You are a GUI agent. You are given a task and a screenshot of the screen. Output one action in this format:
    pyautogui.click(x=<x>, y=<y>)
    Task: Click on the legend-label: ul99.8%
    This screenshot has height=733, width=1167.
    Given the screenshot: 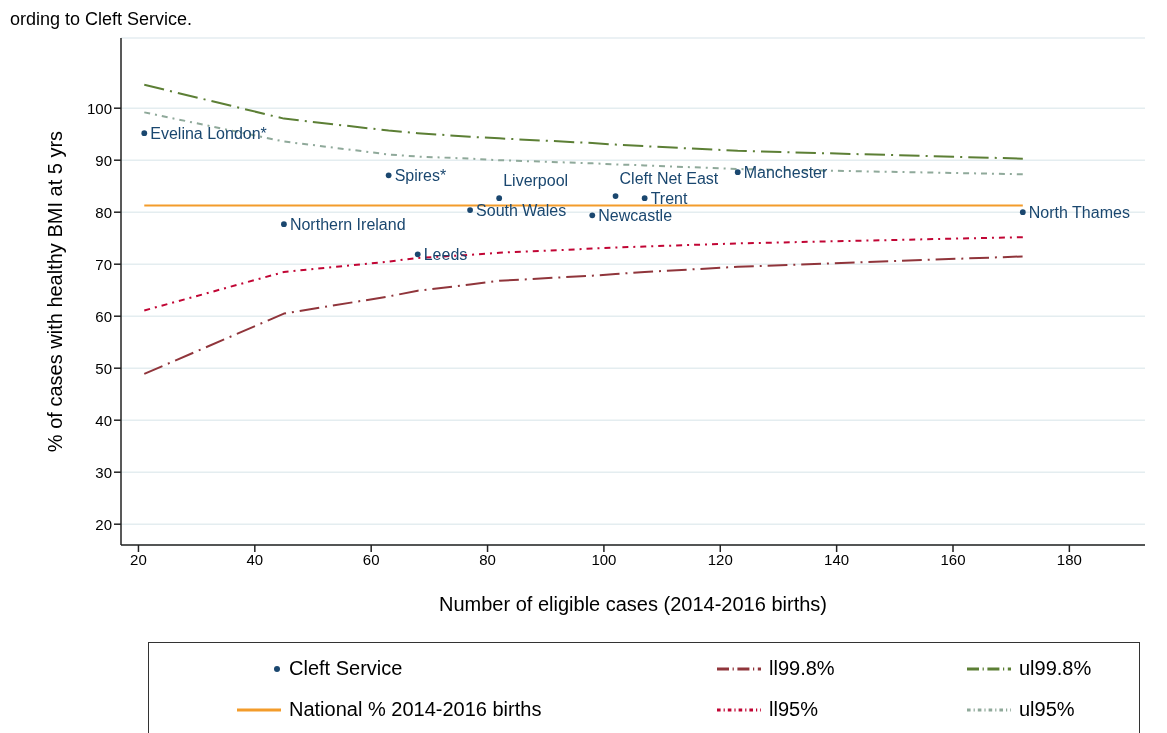 What is the action you would take?
    pyautogui.click(x=1055, y=668)
    